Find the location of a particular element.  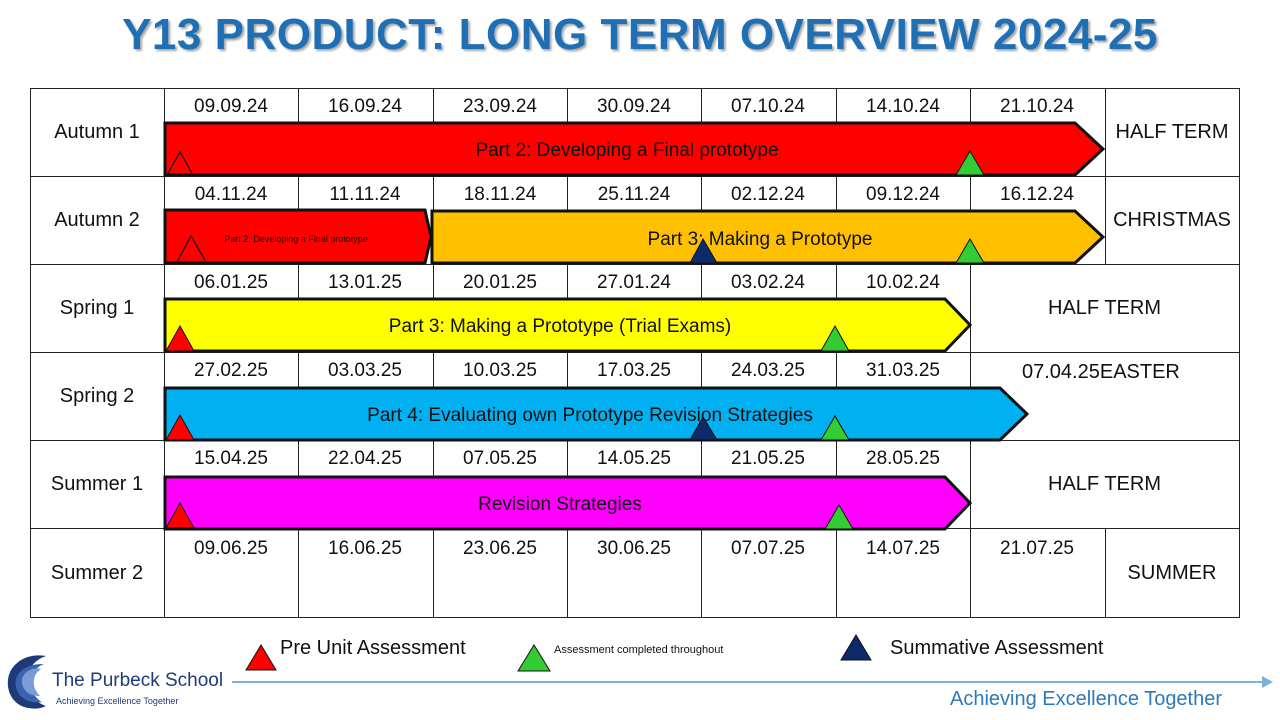

unit-bar-label: Part 3: Making a Prototype is located at coordinates (760, 239).